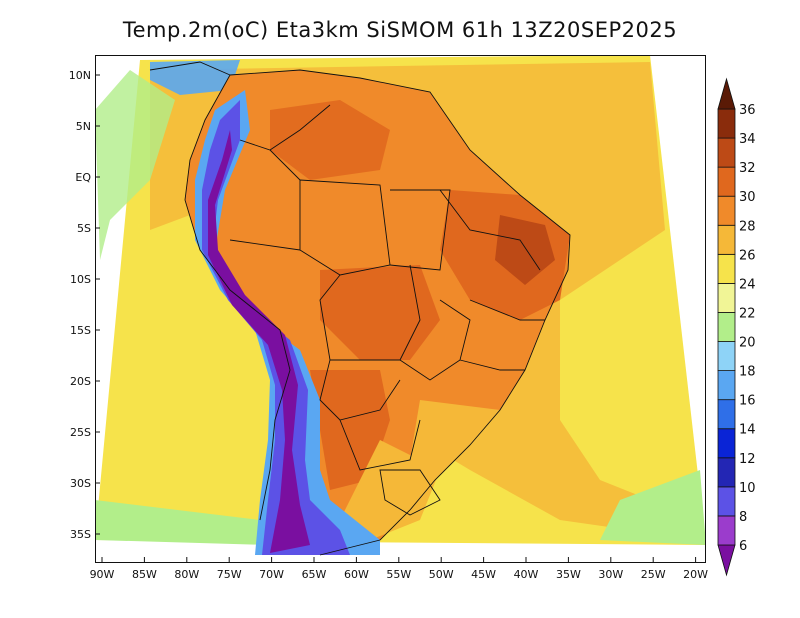  I want to click on lon-label: 35W, so click(568, 574).